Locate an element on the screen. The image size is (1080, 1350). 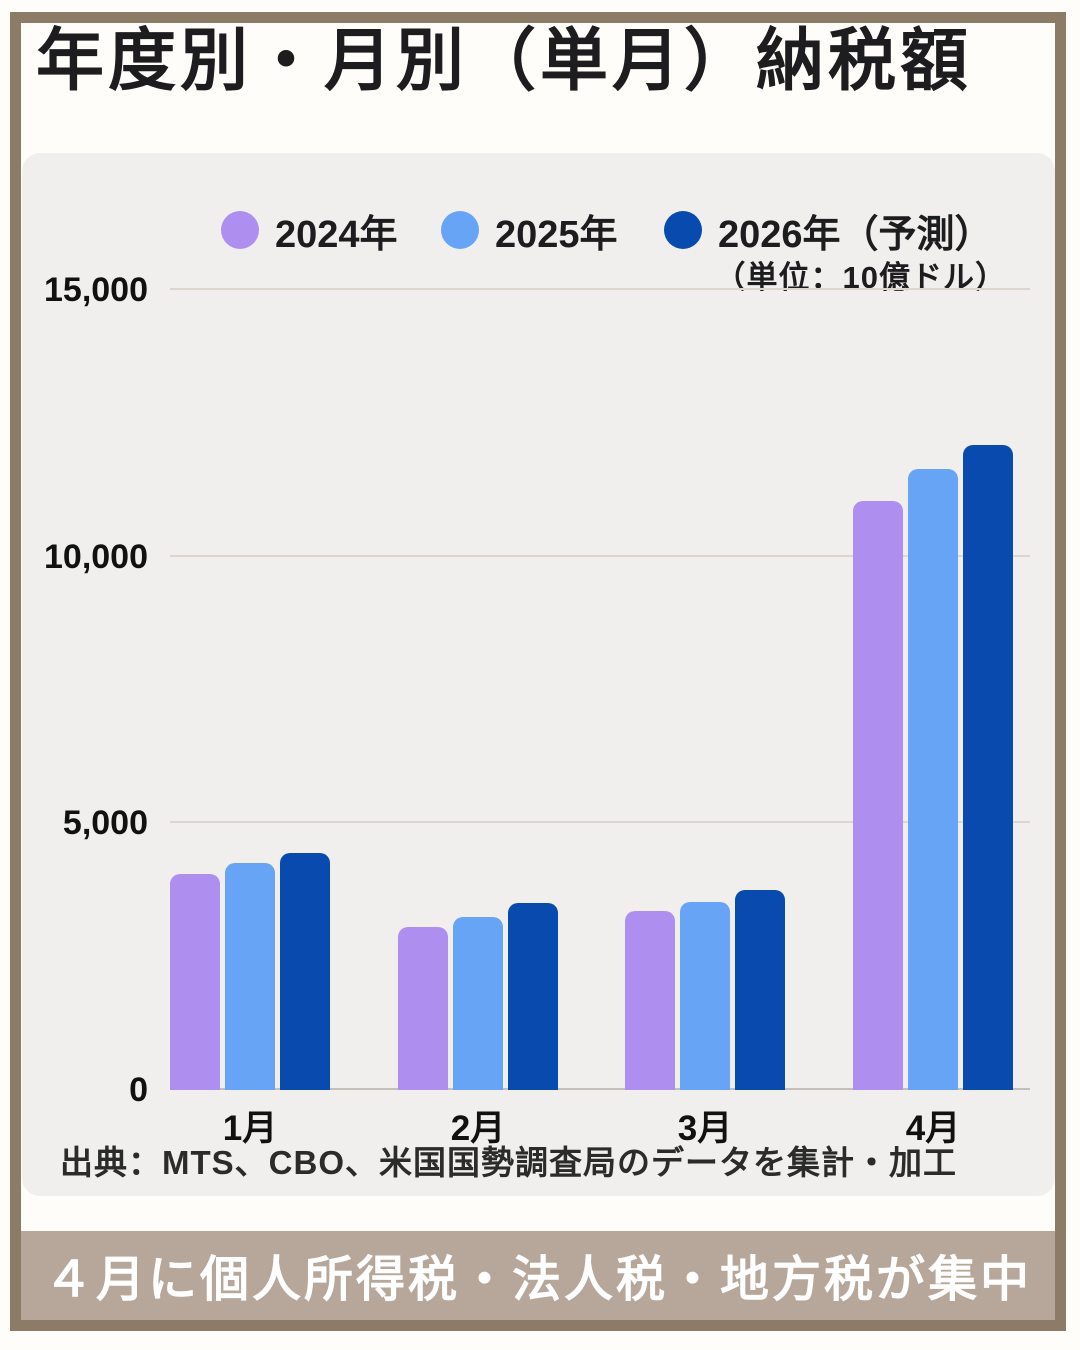
y-tick-label: 0 is located at coordinates (138, 1090).